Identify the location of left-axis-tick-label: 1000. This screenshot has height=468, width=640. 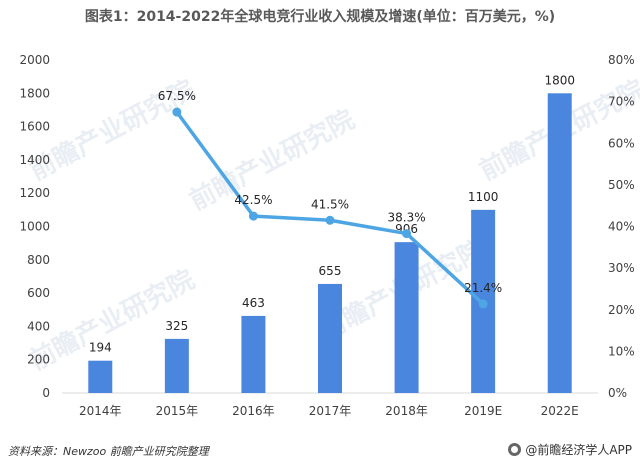
(34, 227).